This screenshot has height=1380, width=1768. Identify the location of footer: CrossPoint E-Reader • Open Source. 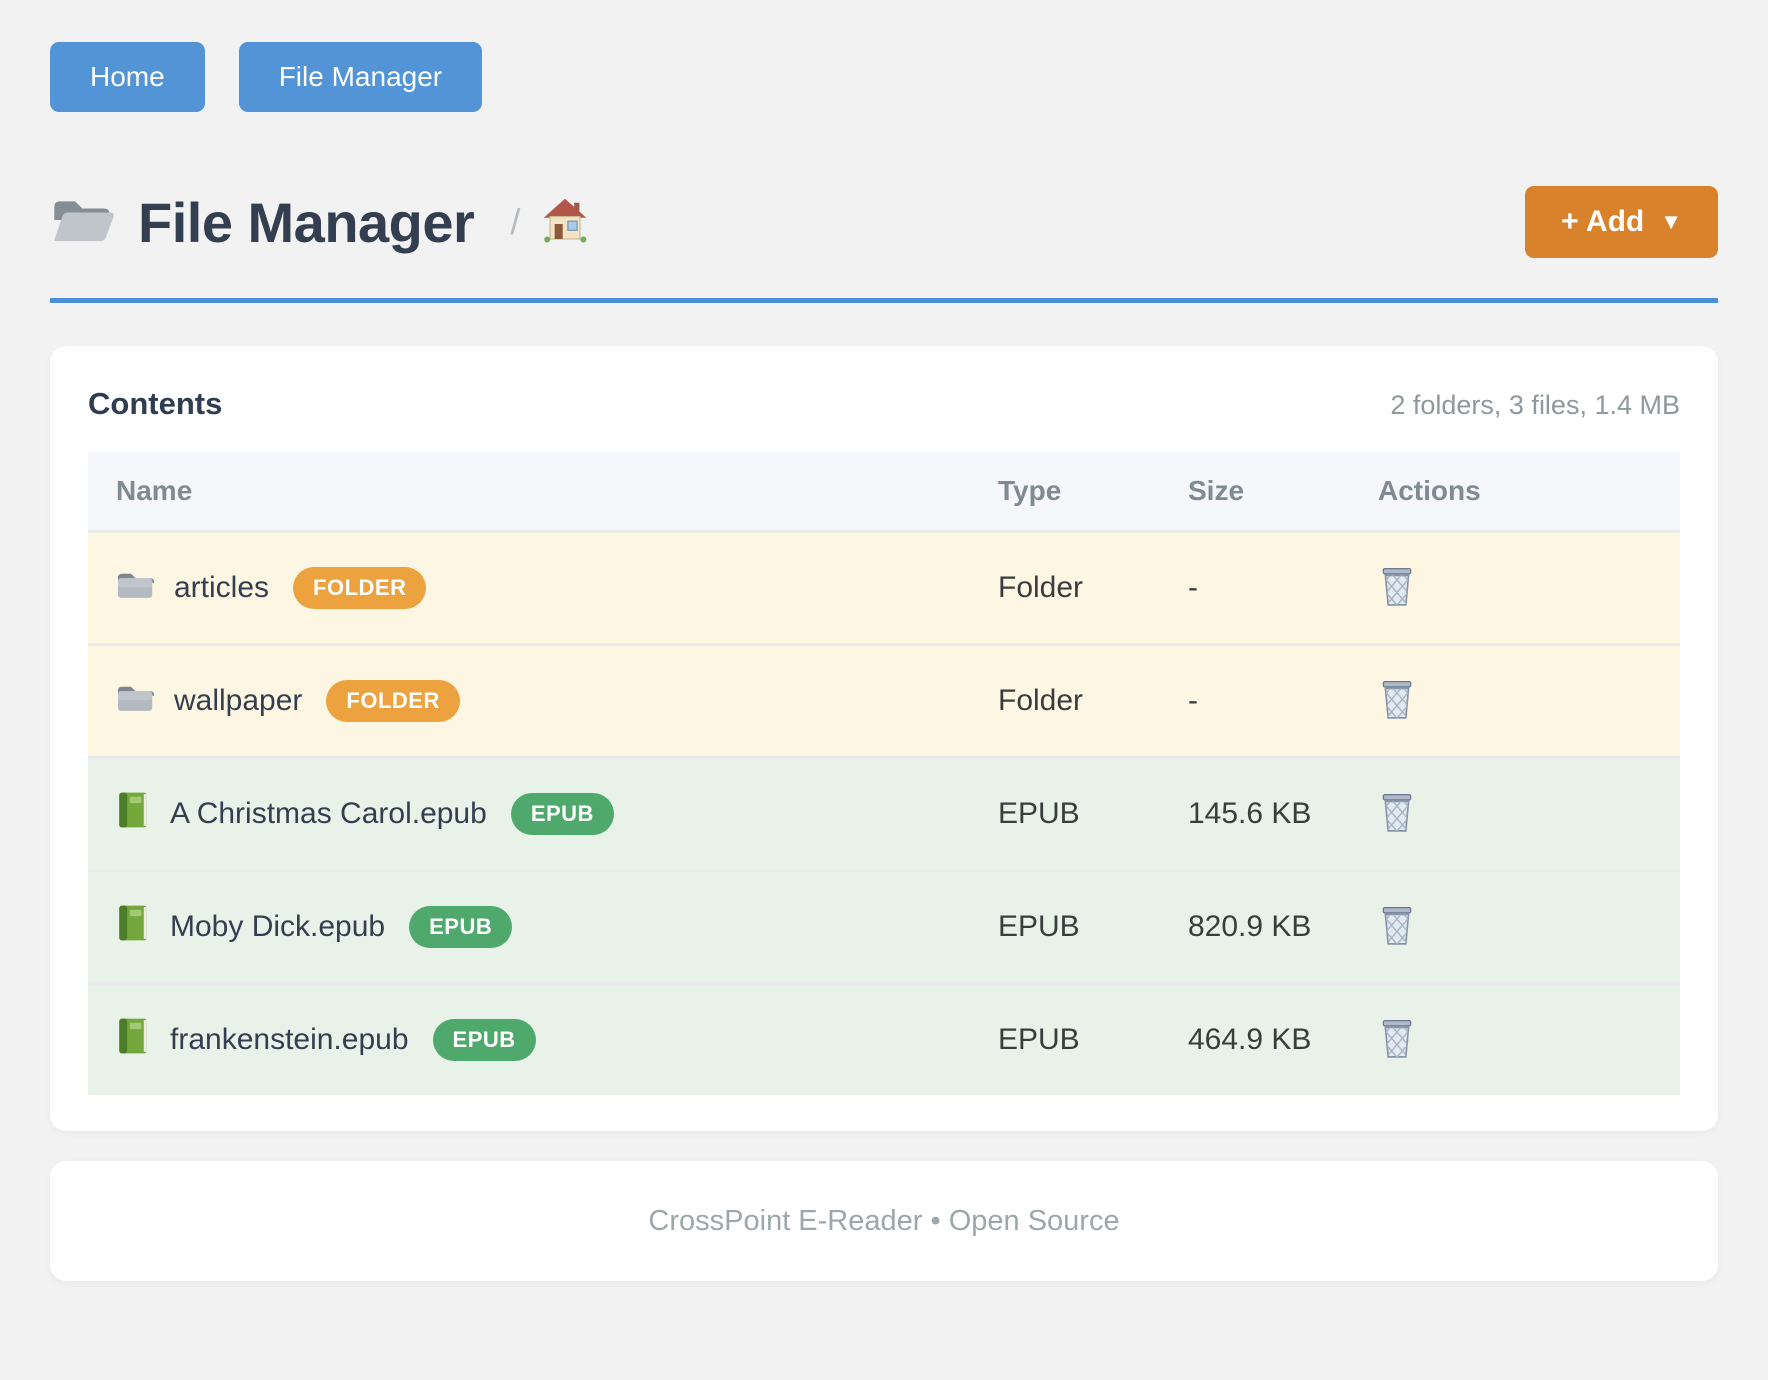
(884, 1221).